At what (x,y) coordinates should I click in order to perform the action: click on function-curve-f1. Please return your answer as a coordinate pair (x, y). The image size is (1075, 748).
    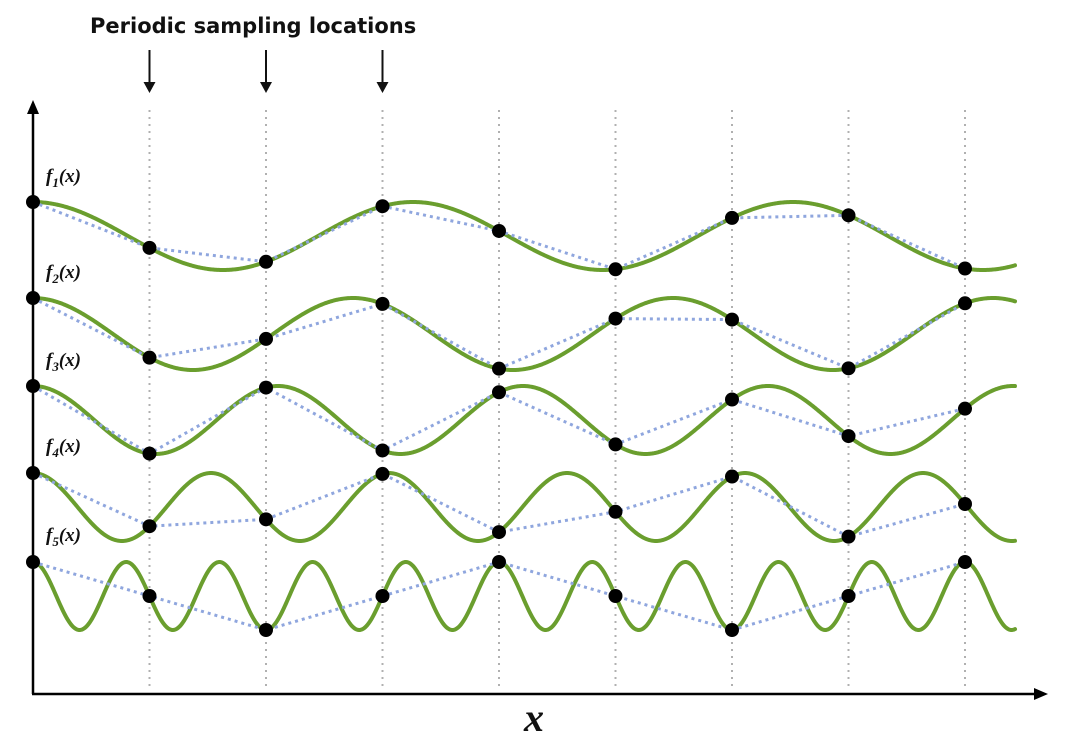
    Looking at the image, I should click on (524, 236).